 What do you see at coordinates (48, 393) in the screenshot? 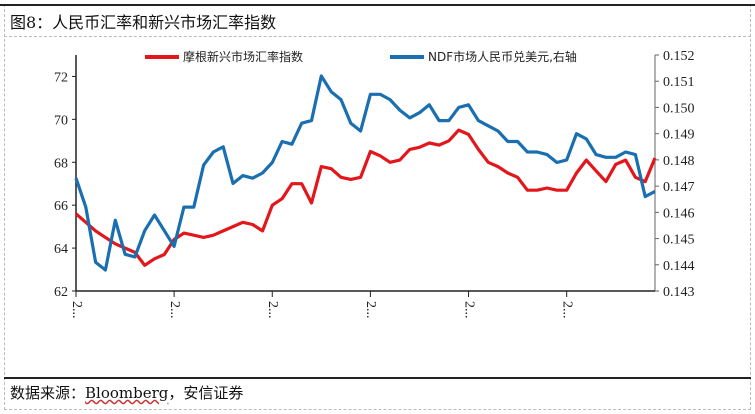
I see `source-prefix: 数据来源：` at bounding box center [48, 393].